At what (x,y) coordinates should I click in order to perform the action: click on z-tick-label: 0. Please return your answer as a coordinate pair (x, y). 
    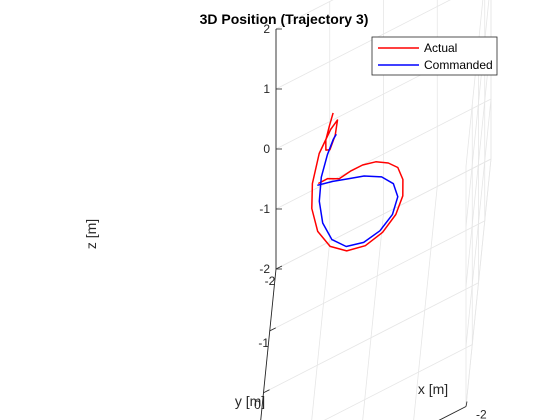
    Looking at the image, I should click on (266, 149).